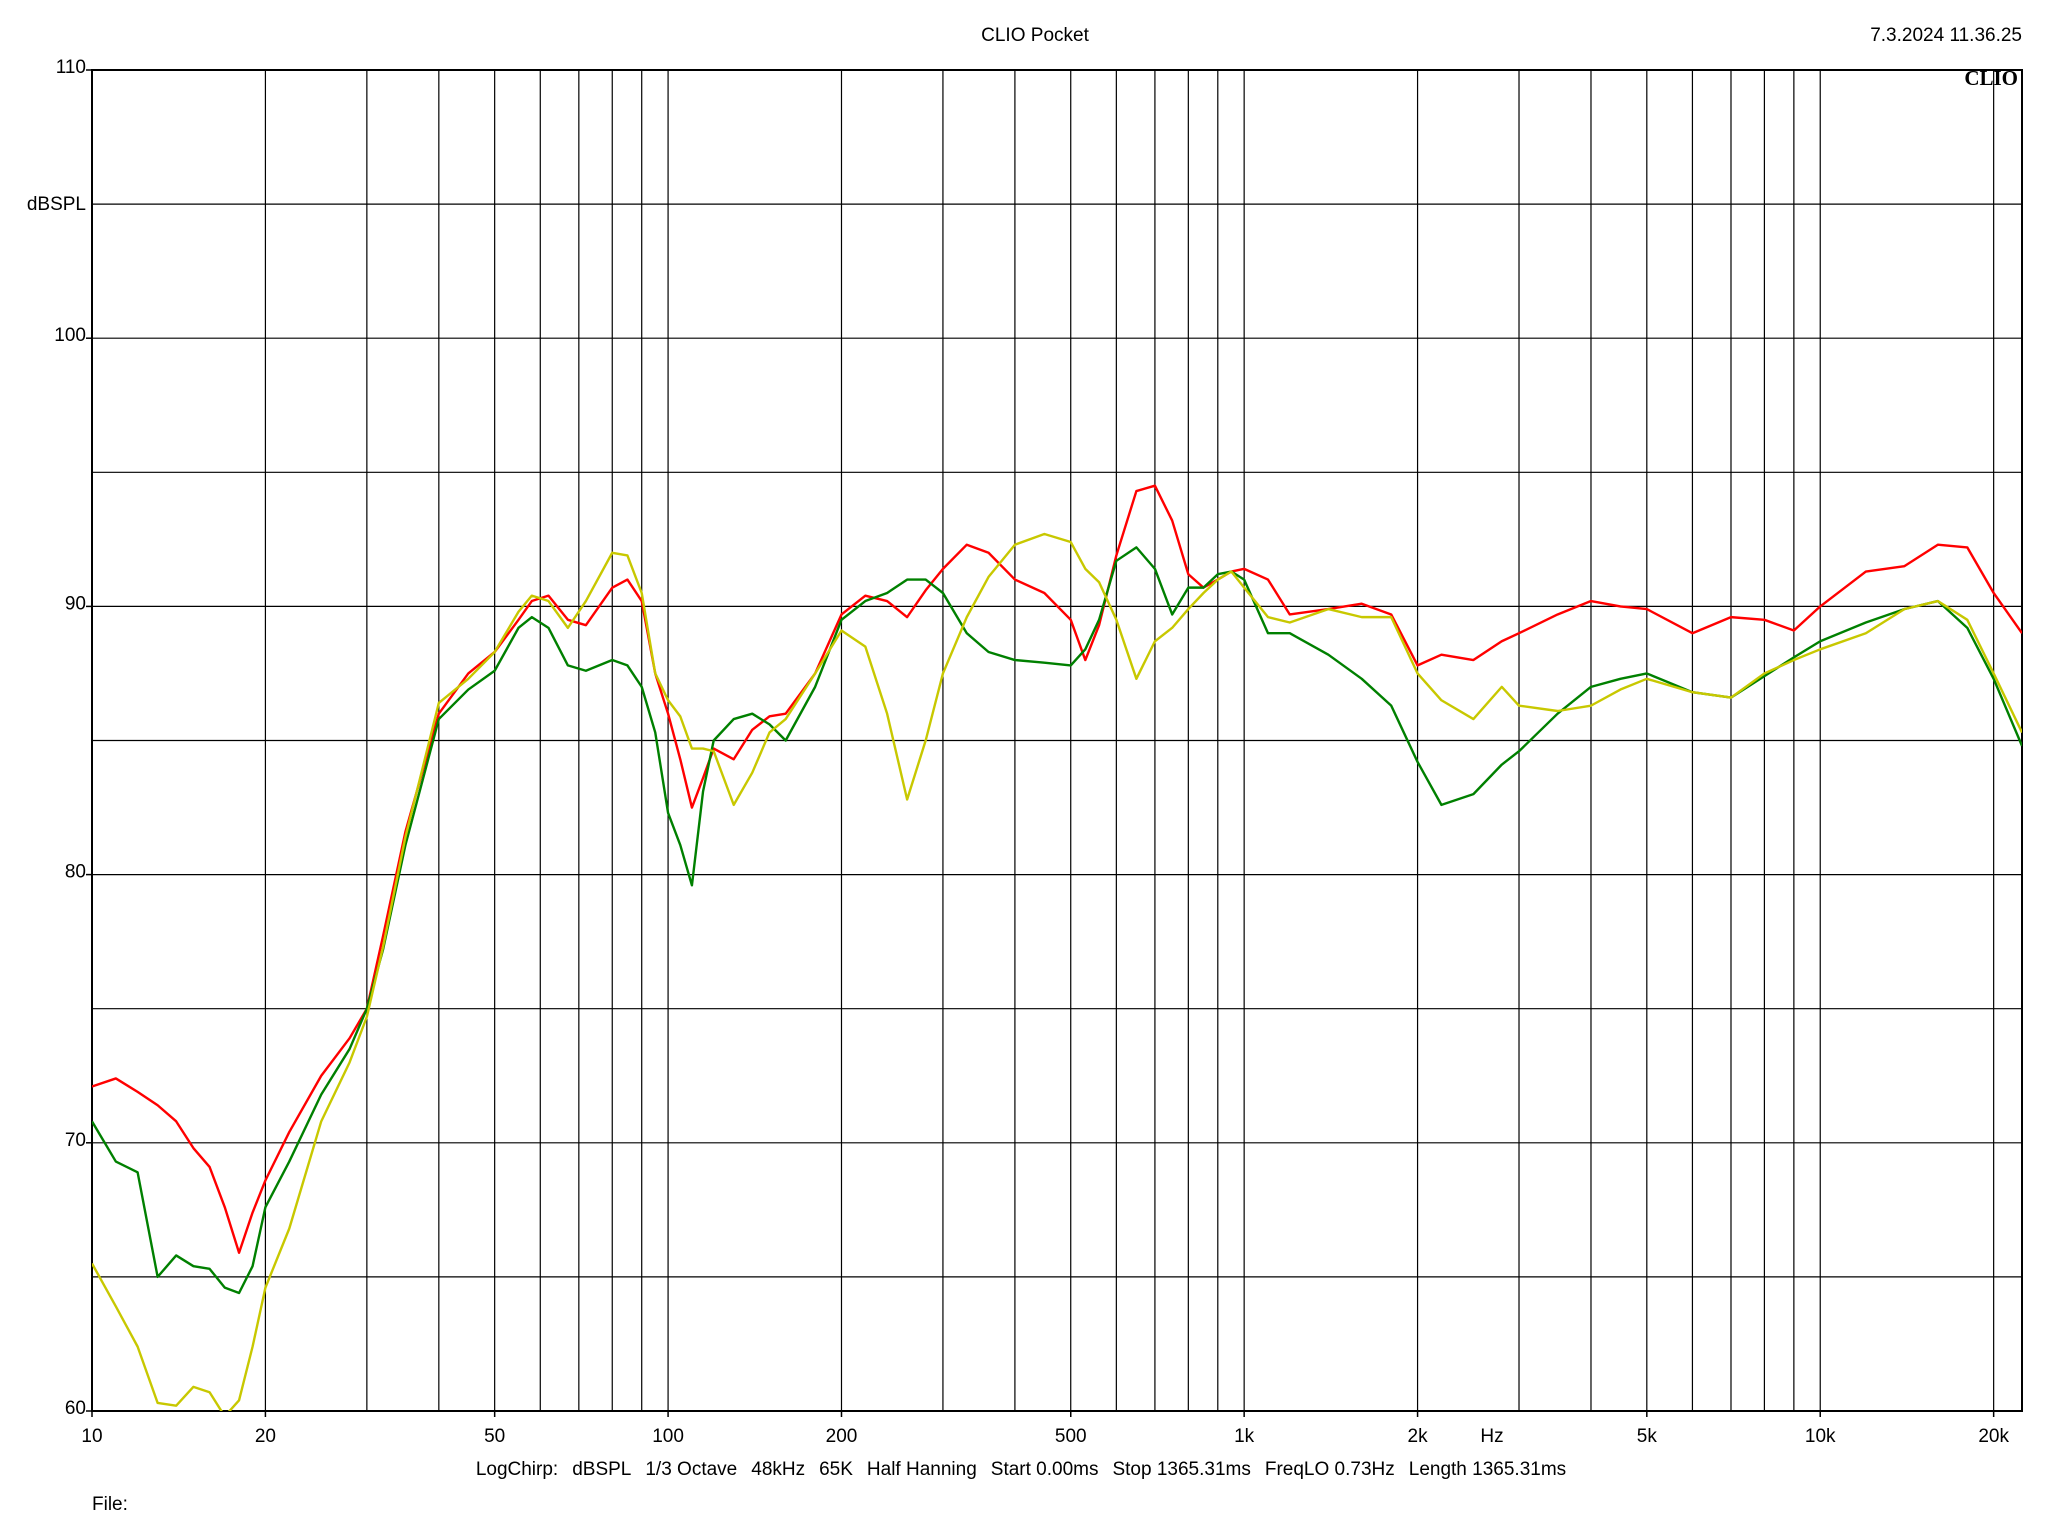 The width and height of the screenshot is (2048, 1536). I want to click on x-tick-label: 100, so click(668, 1436).